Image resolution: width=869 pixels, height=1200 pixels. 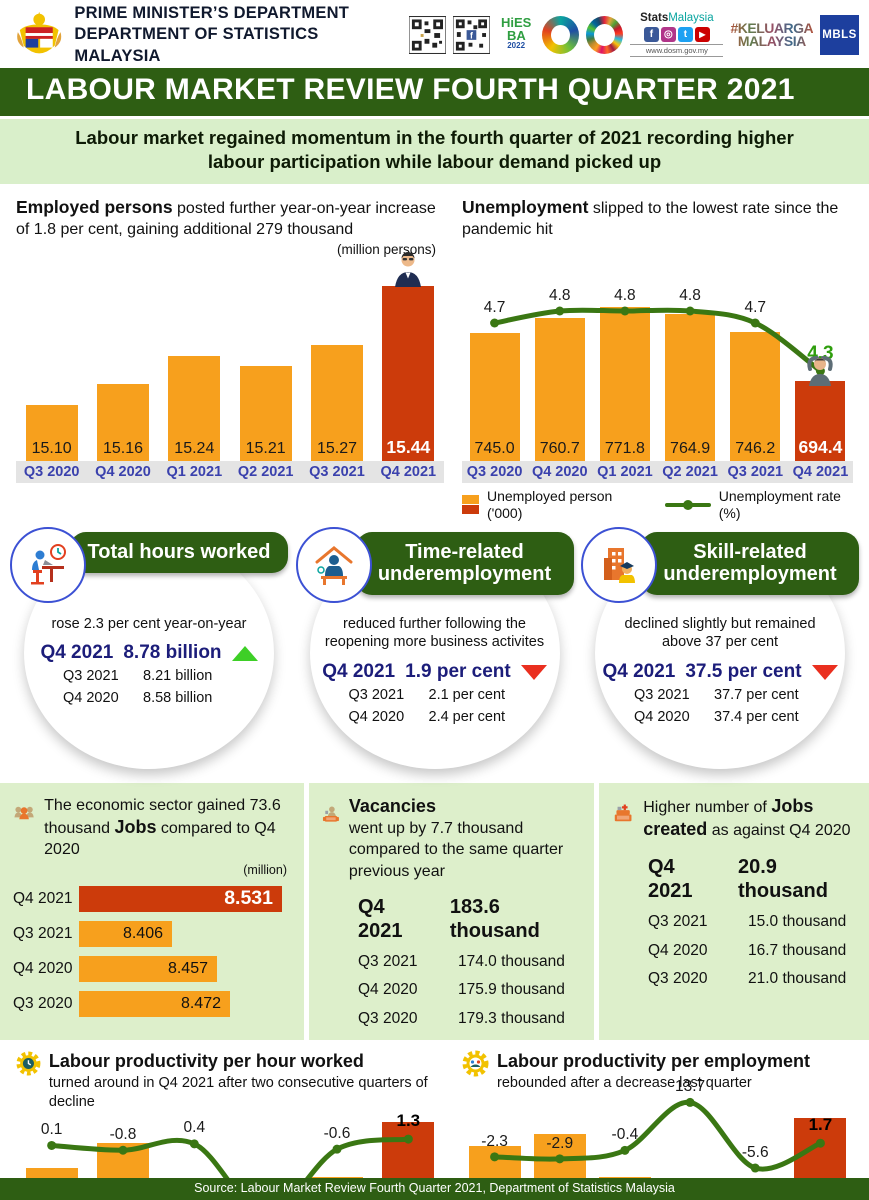 What do you see at coordinates (43, 968) in the screenshot?
I see `jobs-row-label: Q4 2020` at bounding box center [43, 968].